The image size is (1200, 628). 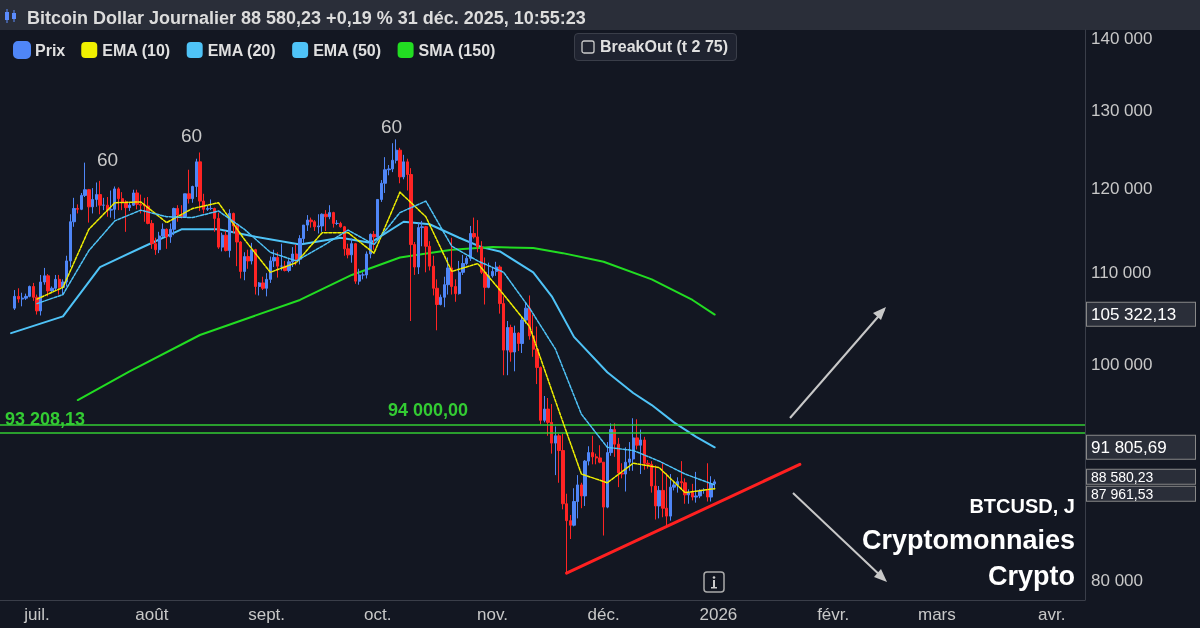 What do you see at coordinates (50, 50) in the screenshot?
I see `legend-label: Prix` at bounding box center [50, 50].